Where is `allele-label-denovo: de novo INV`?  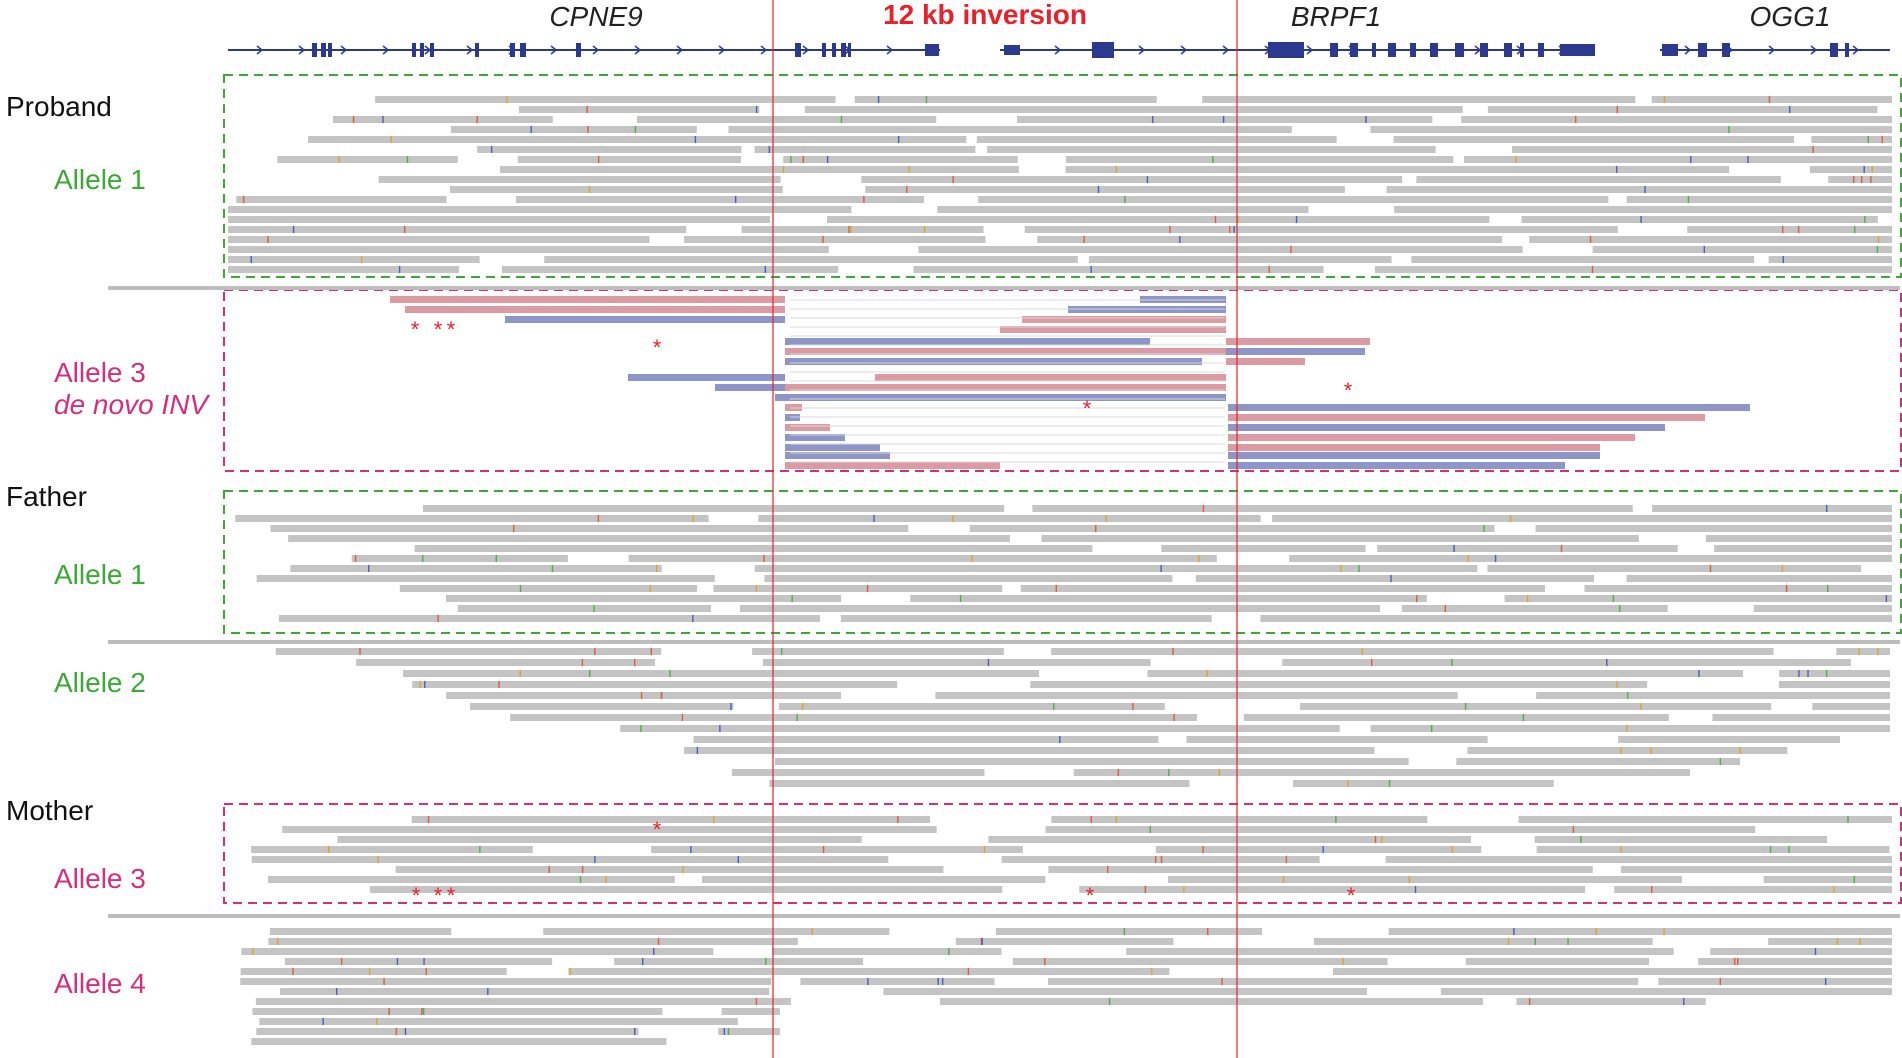
allele-label-denovo: de novo INV is located at coordinates (132, 404).